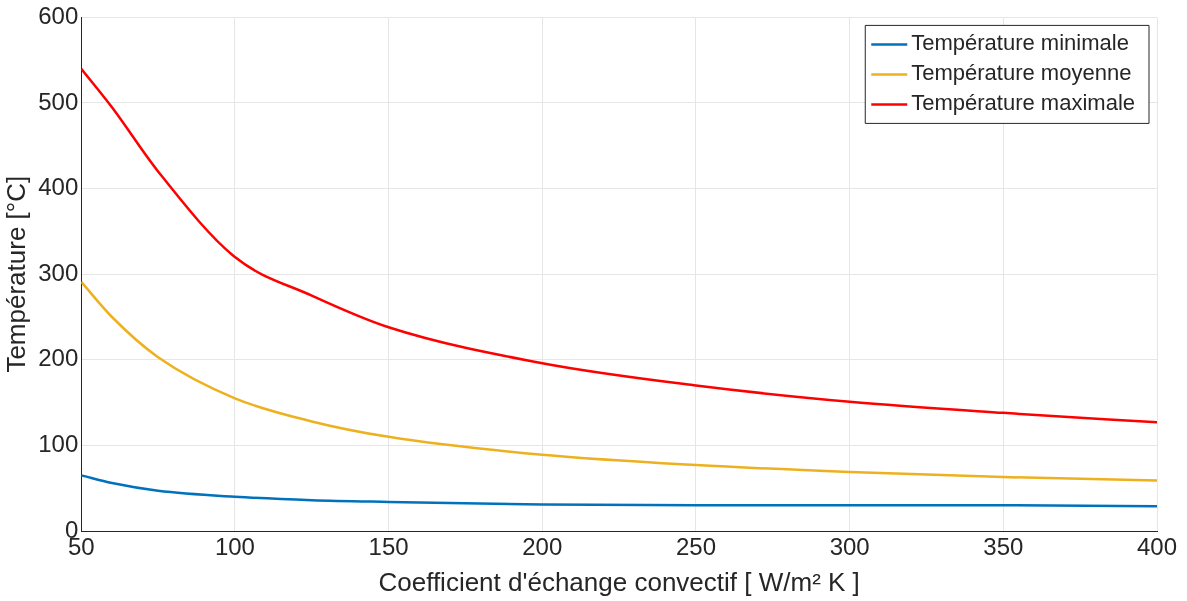 The height and width of the screenshot is (601, 1187). I want to click on x-tick-label: 300, so click(849, 547).